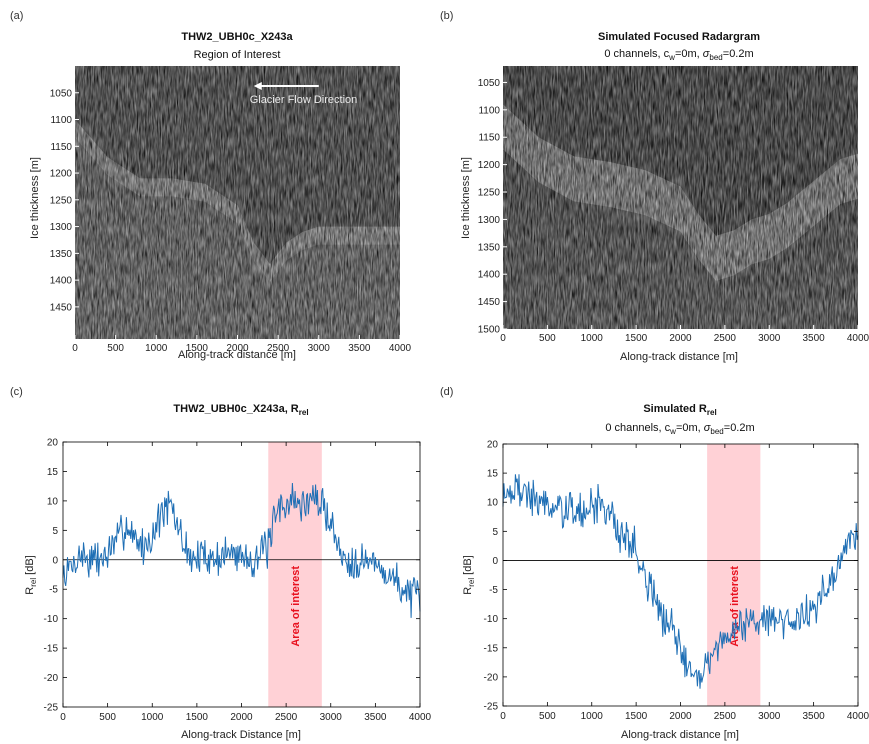 This screenshot has height=744, width=869. I want to click on panel-b-xlabel: Along-track distance [m], so click(679, 357).